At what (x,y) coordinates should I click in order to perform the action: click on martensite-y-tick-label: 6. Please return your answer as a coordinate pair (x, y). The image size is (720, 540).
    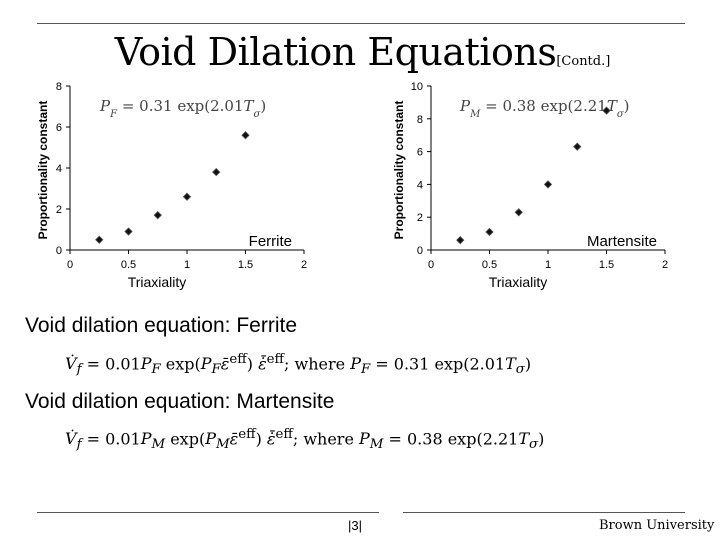
    Looking at the image, I should click on (420, 153).